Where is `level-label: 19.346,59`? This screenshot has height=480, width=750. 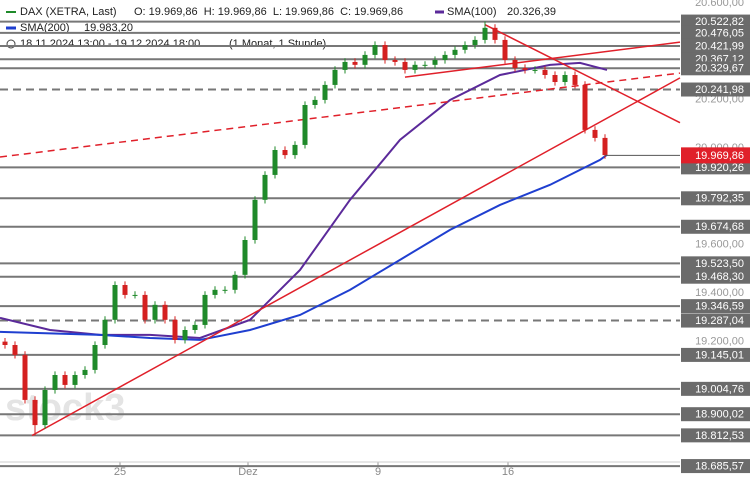
level-label: 19.346,59 is located at coordinates (719, 307).